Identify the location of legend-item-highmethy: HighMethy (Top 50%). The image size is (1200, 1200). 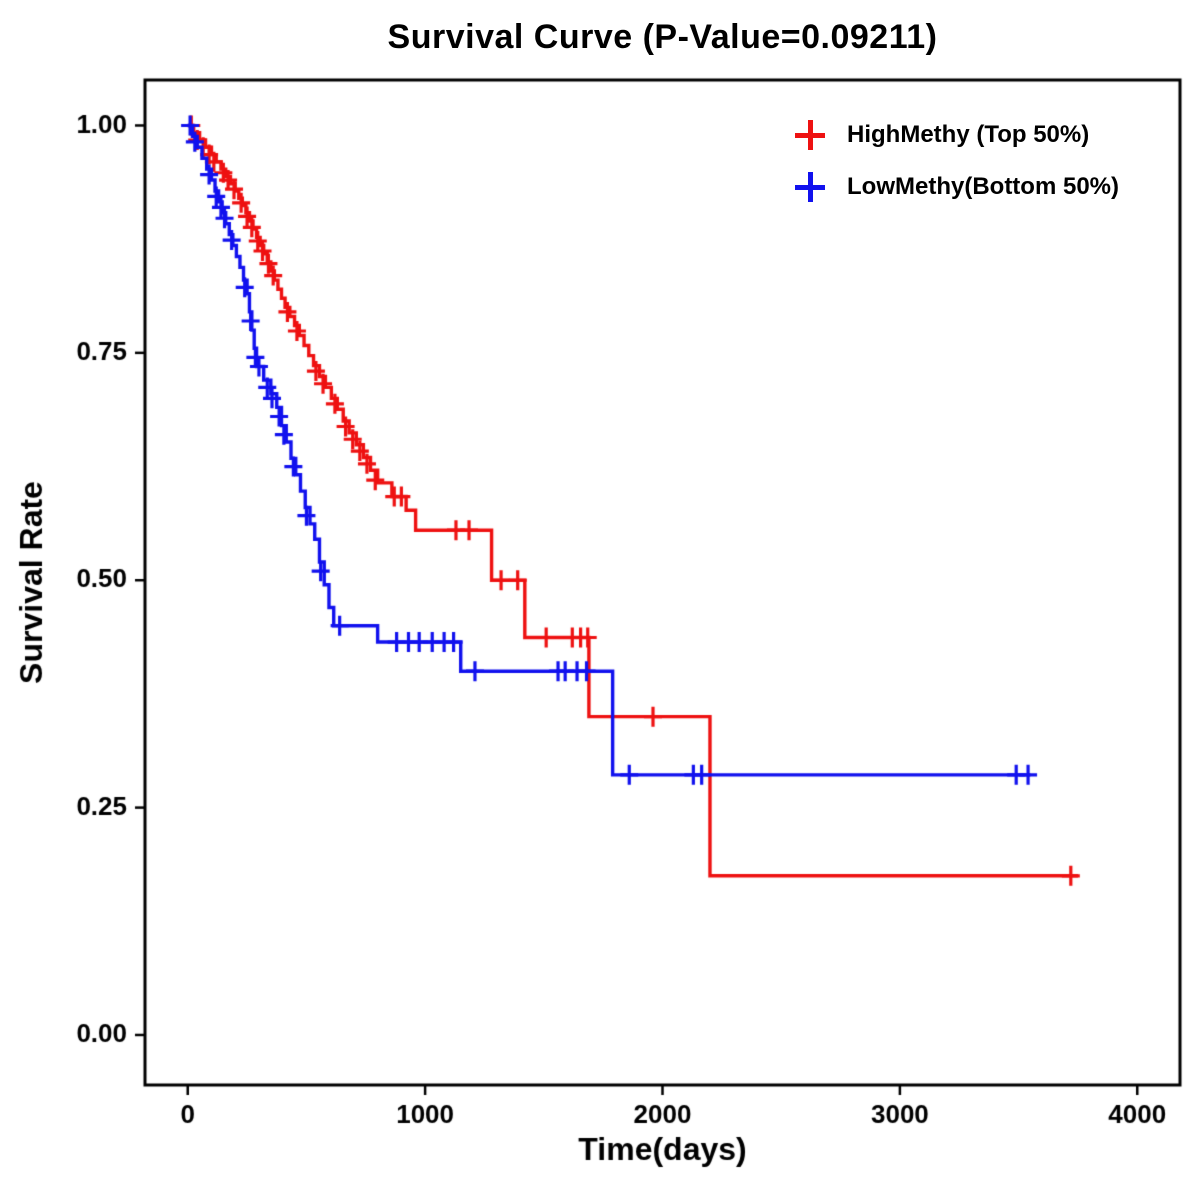
(957, 135).